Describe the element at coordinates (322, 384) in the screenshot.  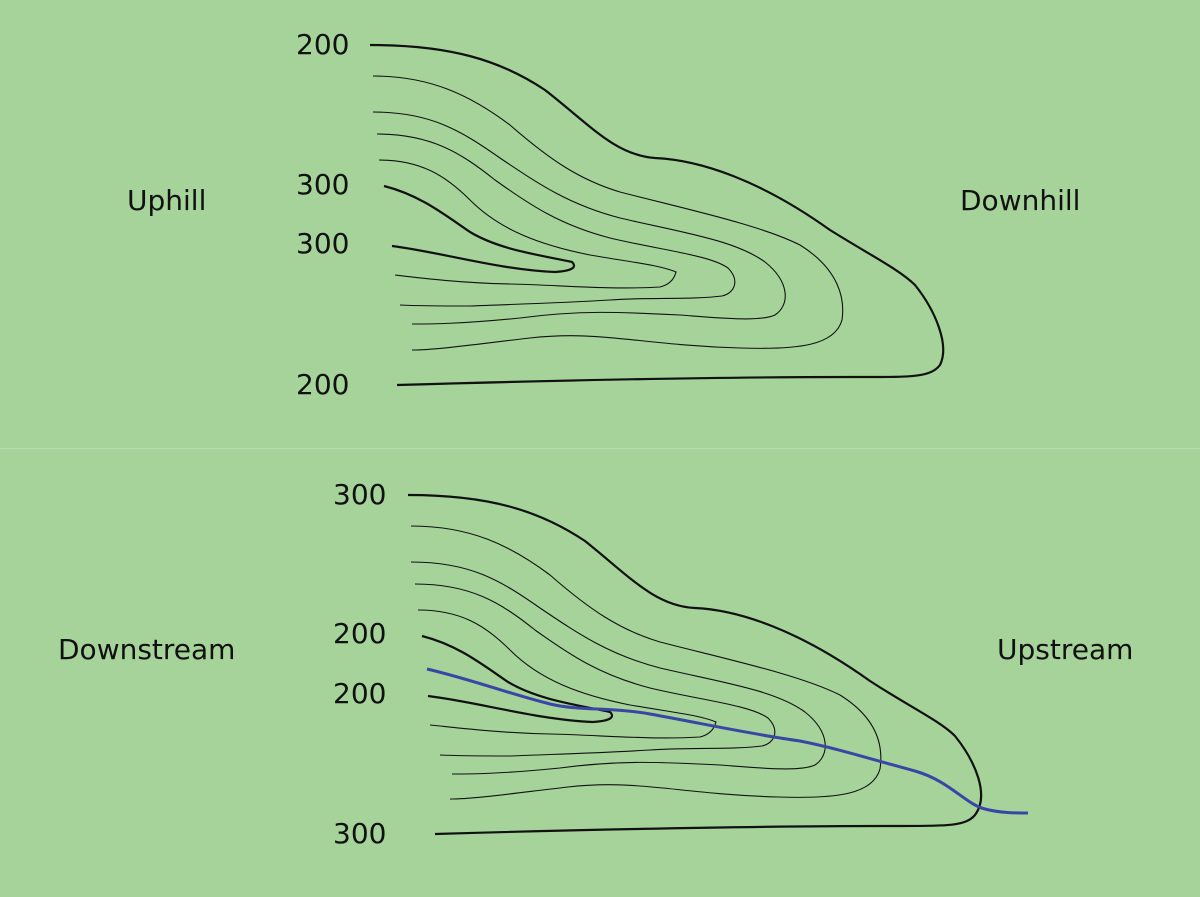
I see `top-contour-label-4: 200` at that location.